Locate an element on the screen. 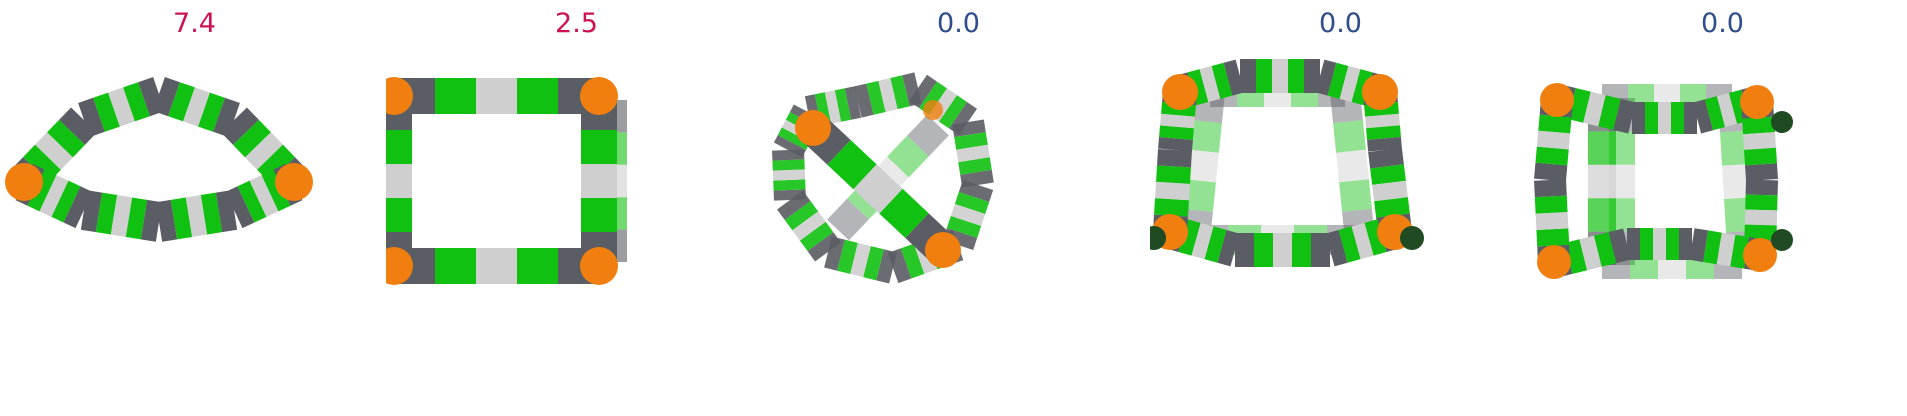  molecule-octagon-cross is located at coordinates (883, 178).